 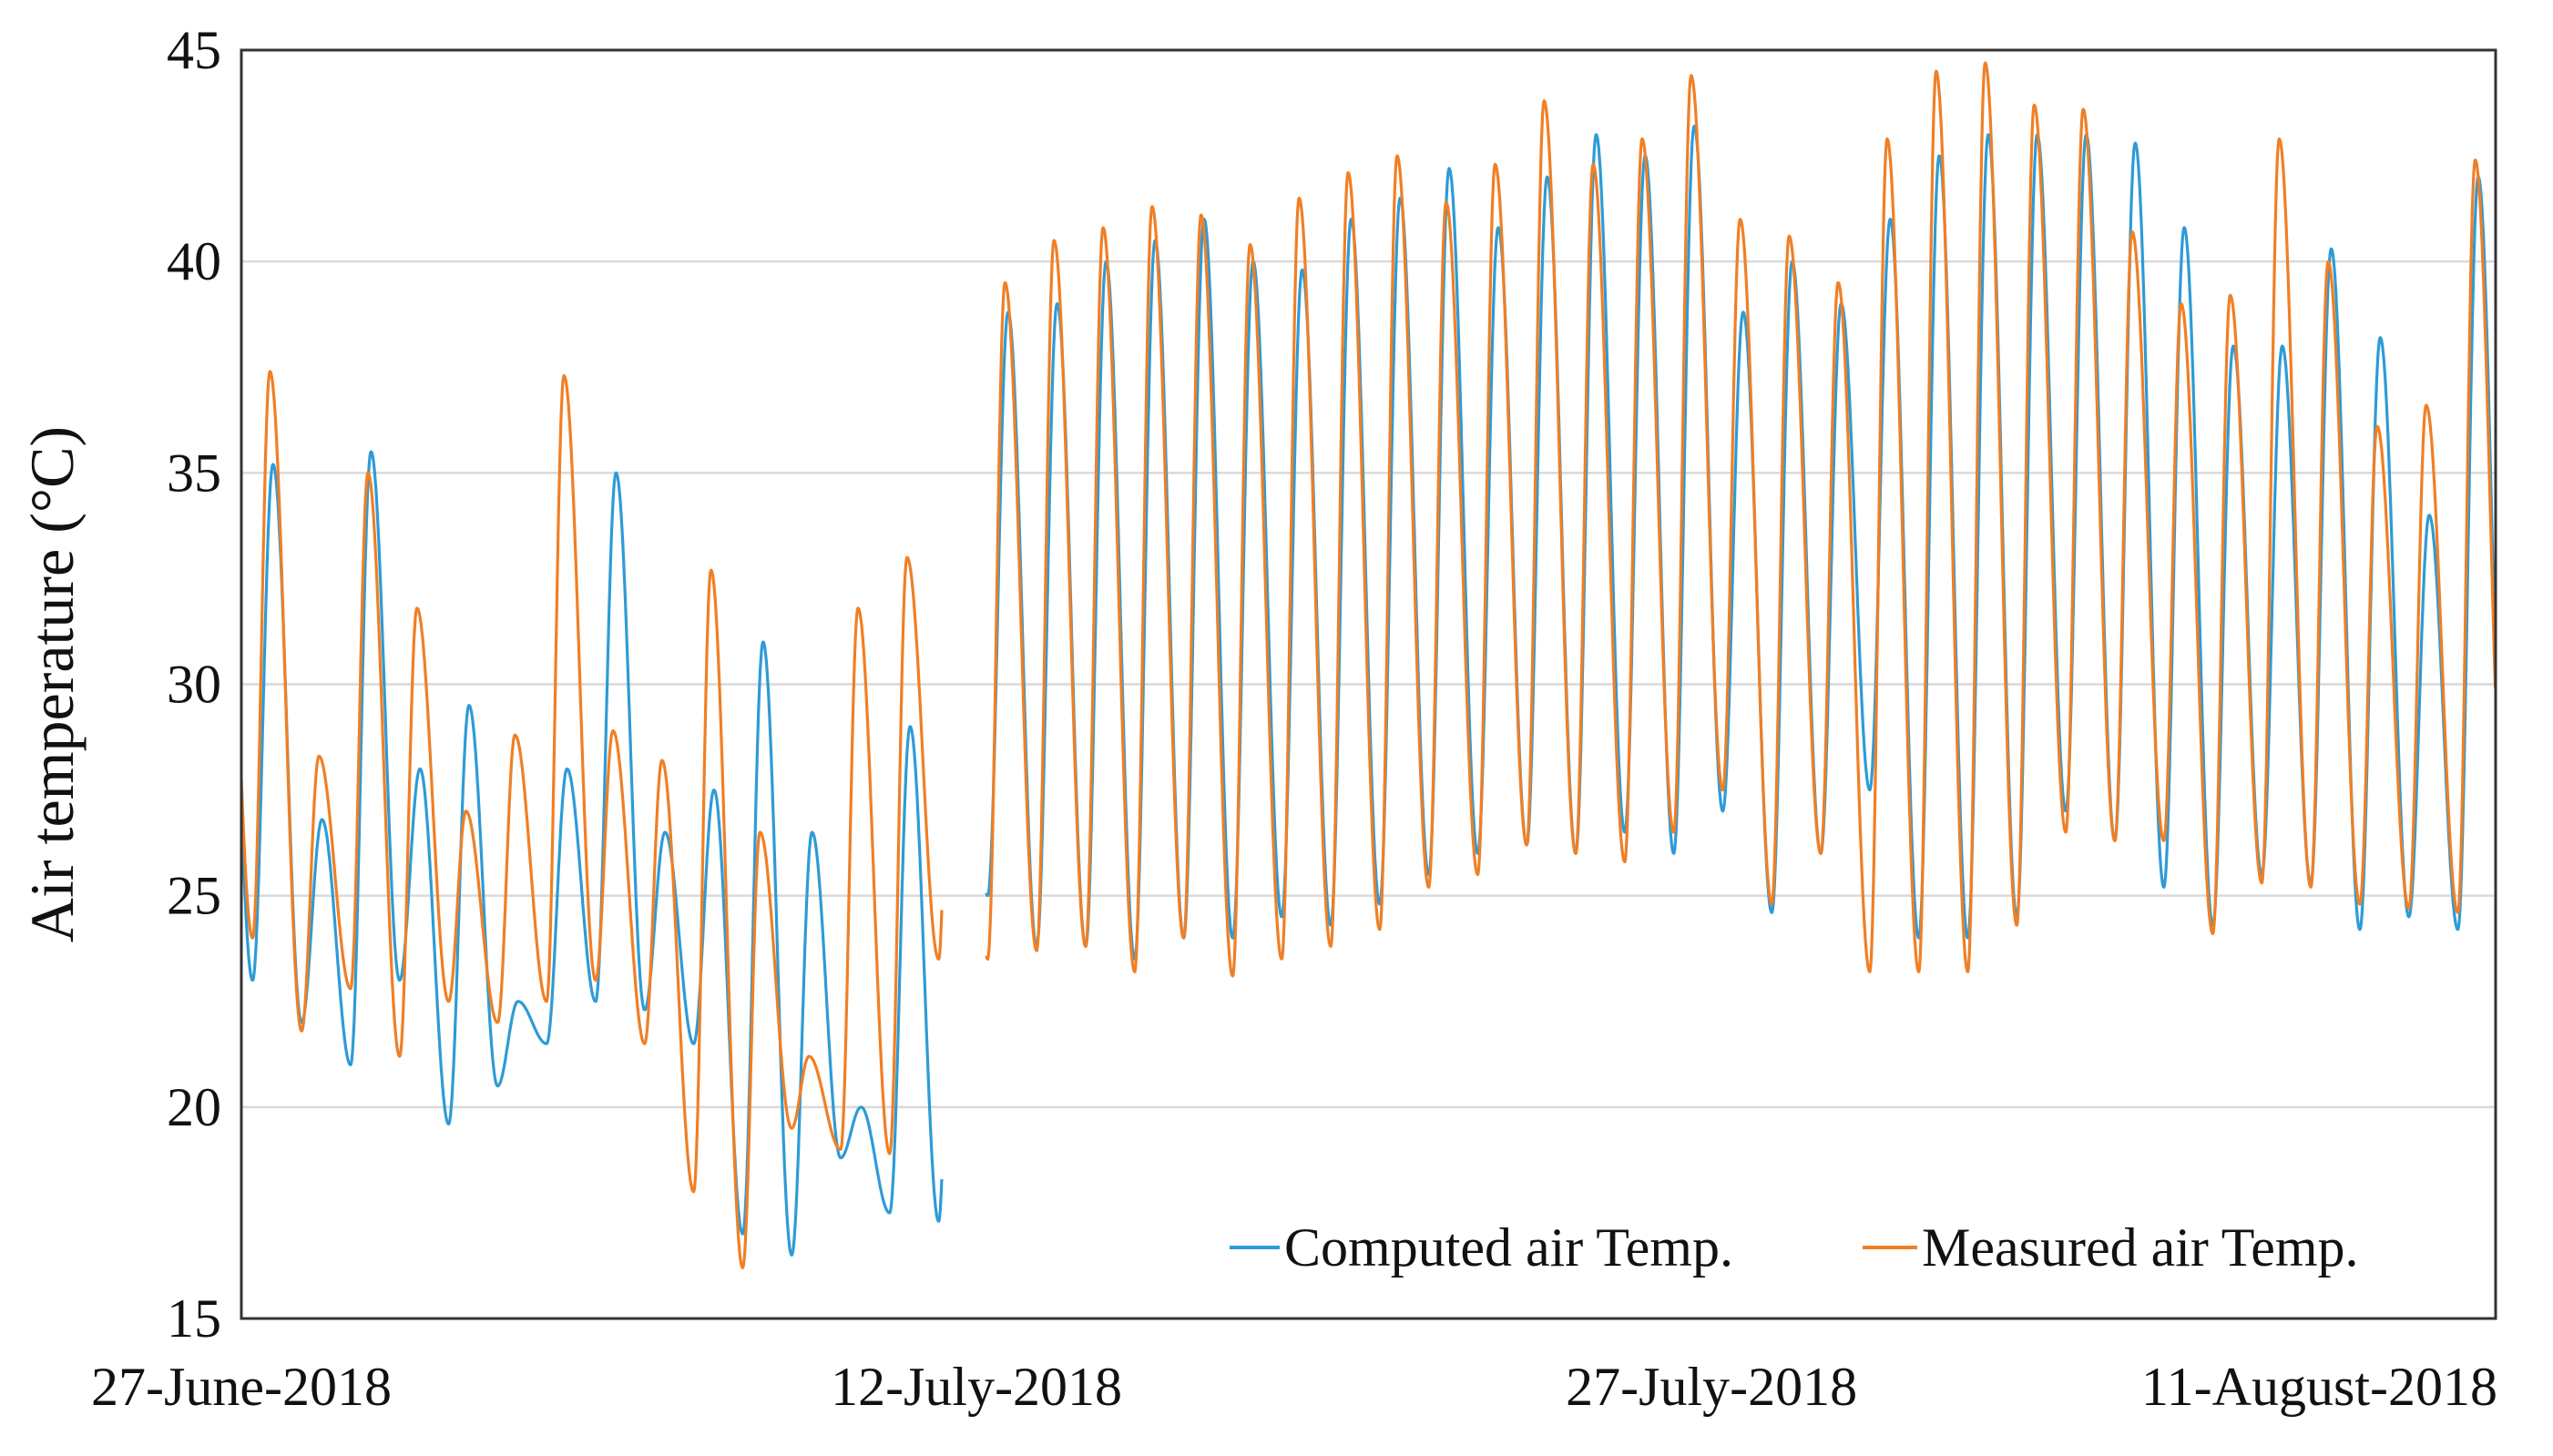 I want to click on legend-label-measured: Measured air Temp., so click(x=2141, y=1247).